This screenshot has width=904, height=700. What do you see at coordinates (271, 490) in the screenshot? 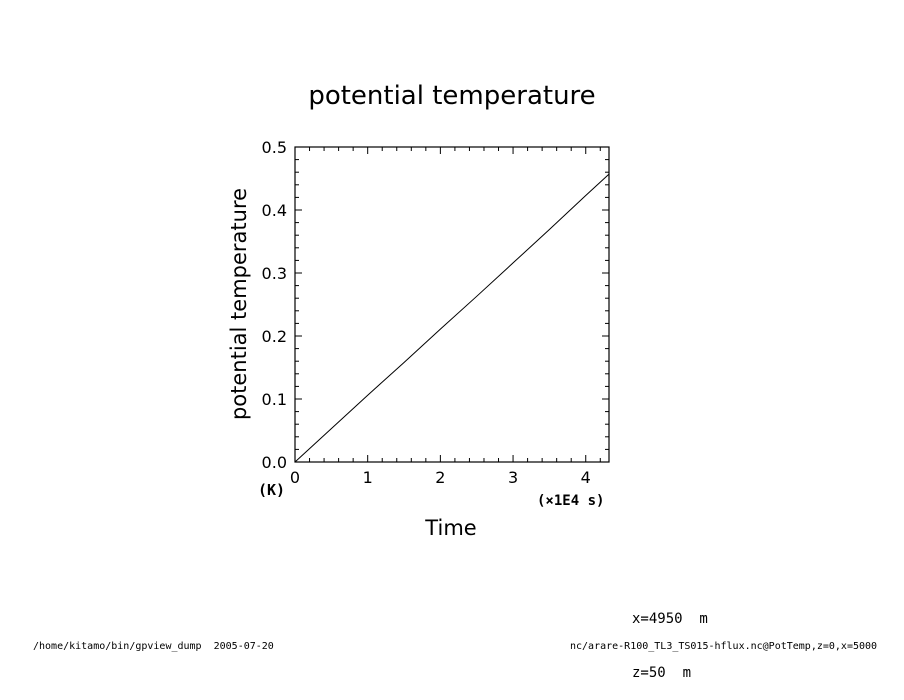
I see `y-axis-unit: (K)` at bounding box center [271, 490].